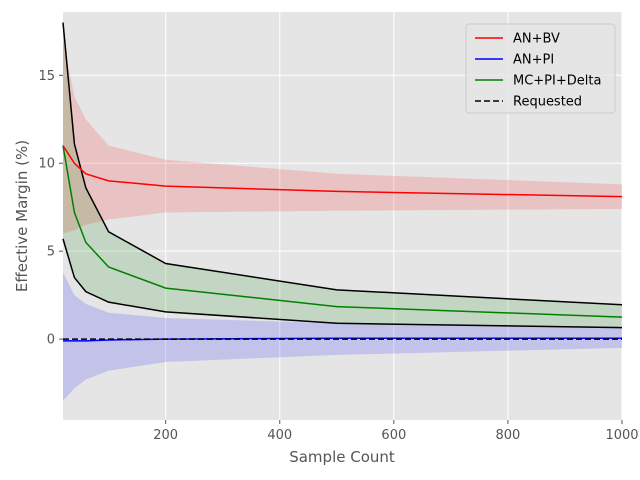 The image size is (640, 480). What do you see at coordinates (508, 435) in the screenshot?
I see `x-tick-label: 800` at bounding box center [508, 435].